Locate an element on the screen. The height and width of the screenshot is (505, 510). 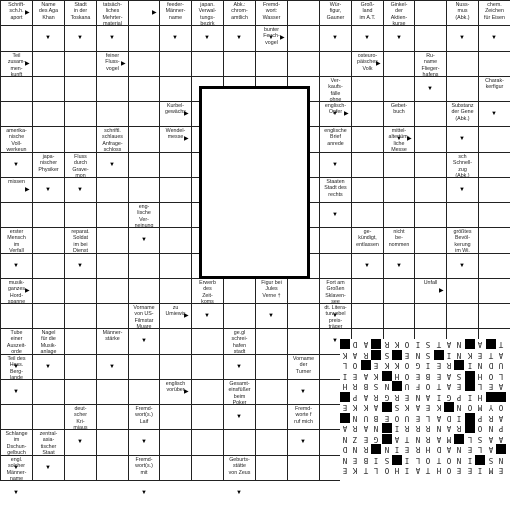
solution-letter: U is located at coordinates (501, 365).